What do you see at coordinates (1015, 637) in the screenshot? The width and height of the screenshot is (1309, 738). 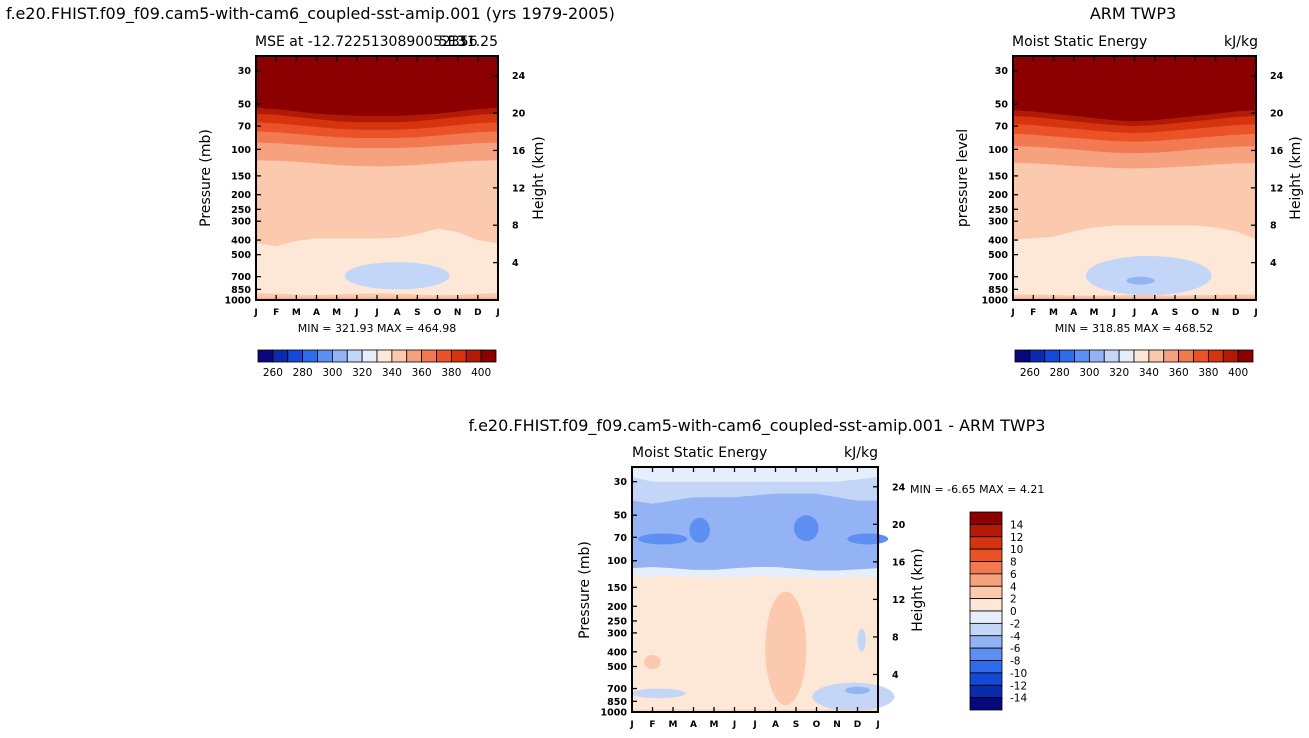 I see `diff-colorbar-label: -4` at bounding box center [1015, 637].